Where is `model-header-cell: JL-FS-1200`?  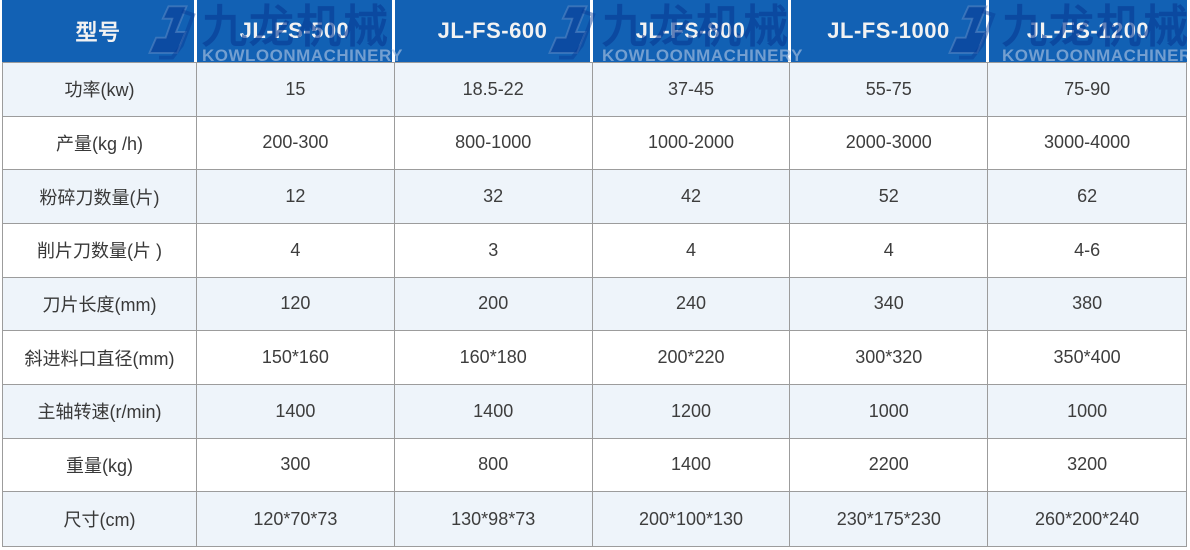
model-header-cell: JL-FS-1200 is located at coordinates (1088, 30).